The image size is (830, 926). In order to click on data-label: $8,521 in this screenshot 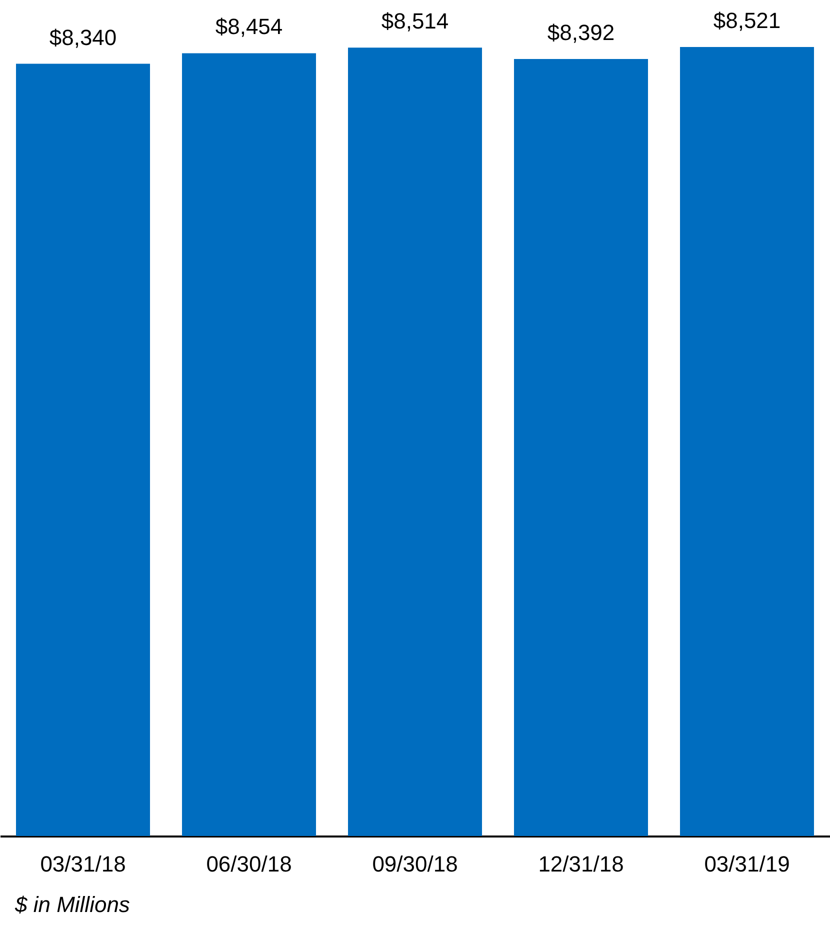, I will do `click(747, 20)`.